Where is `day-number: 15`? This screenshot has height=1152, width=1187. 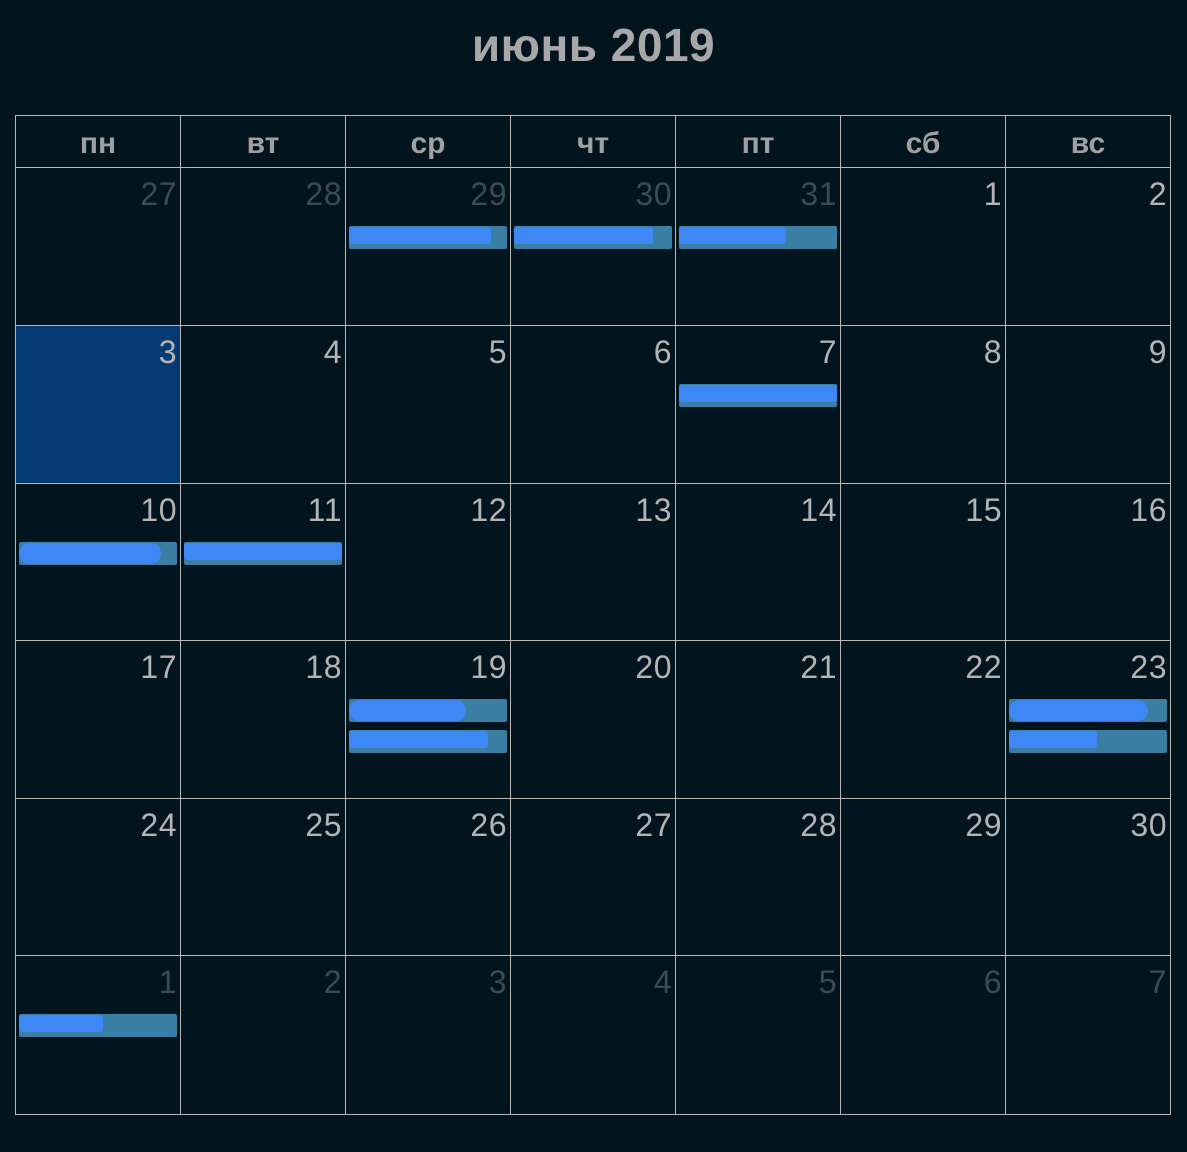
day-number: 15 is located at coordinates (983, 510).